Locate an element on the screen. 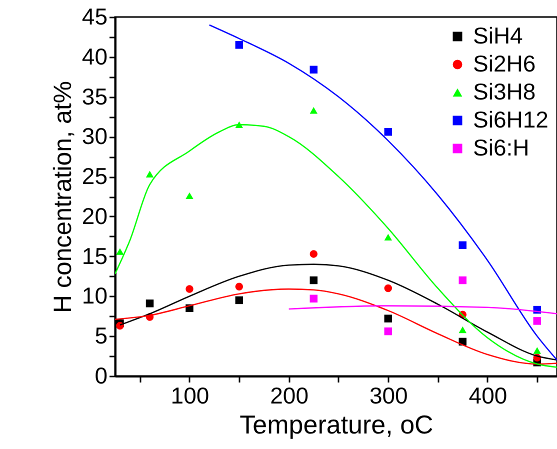 Image resolution: width=557 pixels, height=449 pixels. y-tick-label: 20 is located at coordinates (95, 215).